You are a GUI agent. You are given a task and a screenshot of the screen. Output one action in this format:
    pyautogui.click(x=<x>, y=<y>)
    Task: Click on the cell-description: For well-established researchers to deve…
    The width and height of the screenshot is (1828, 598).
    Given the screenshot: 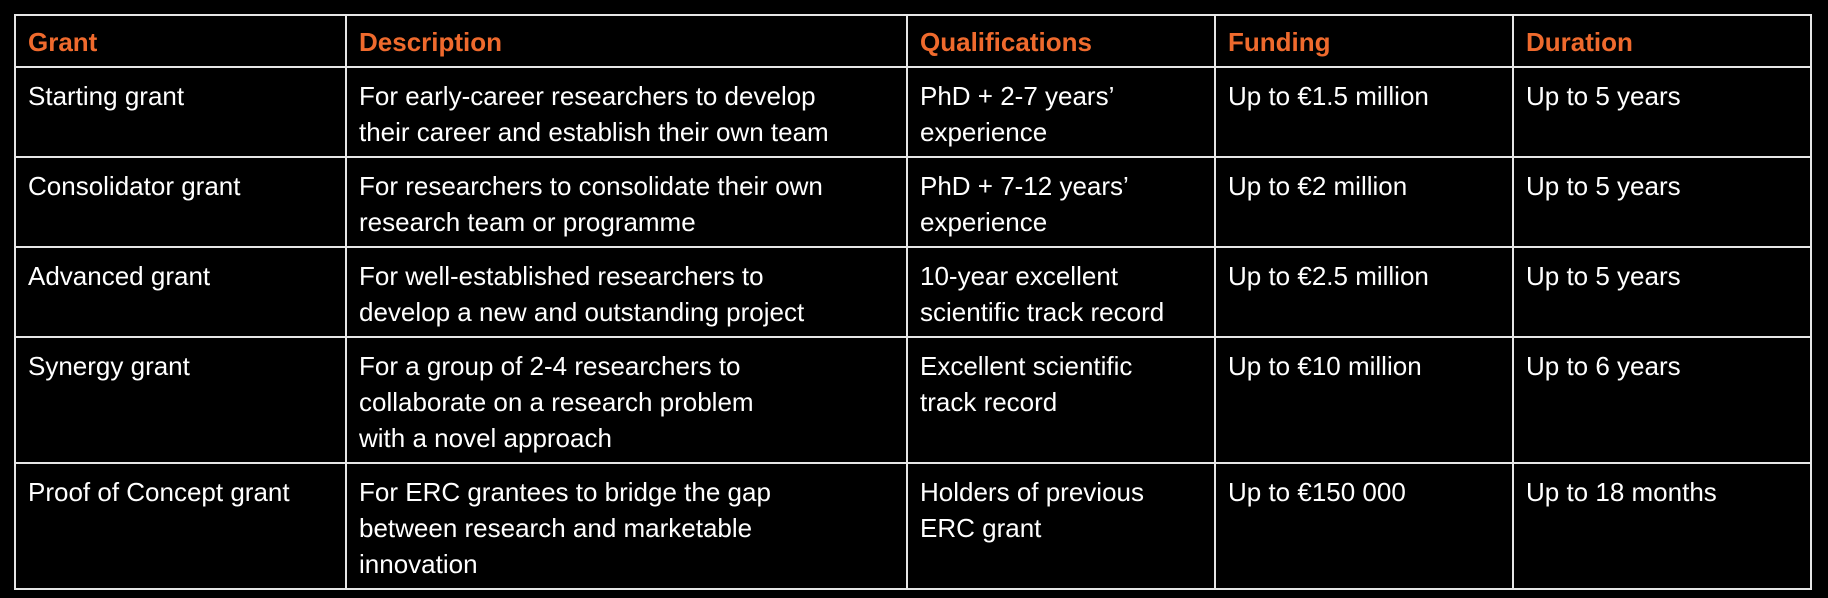 What is the action you would take?
    pyautogui.click(x=626, y=292)
    